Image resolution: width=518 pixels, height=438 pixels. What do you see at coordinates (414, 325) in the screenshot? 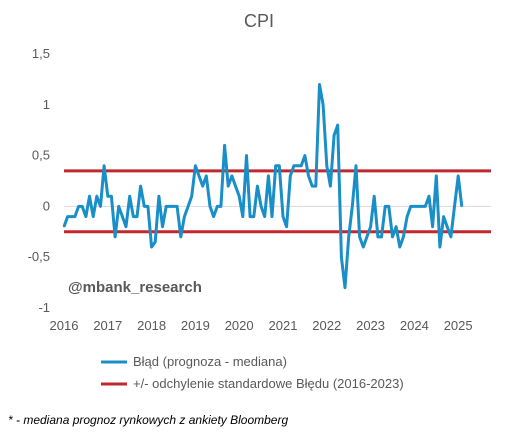
I see `x-tick-label: 2024` at bounding box center [414, 325].